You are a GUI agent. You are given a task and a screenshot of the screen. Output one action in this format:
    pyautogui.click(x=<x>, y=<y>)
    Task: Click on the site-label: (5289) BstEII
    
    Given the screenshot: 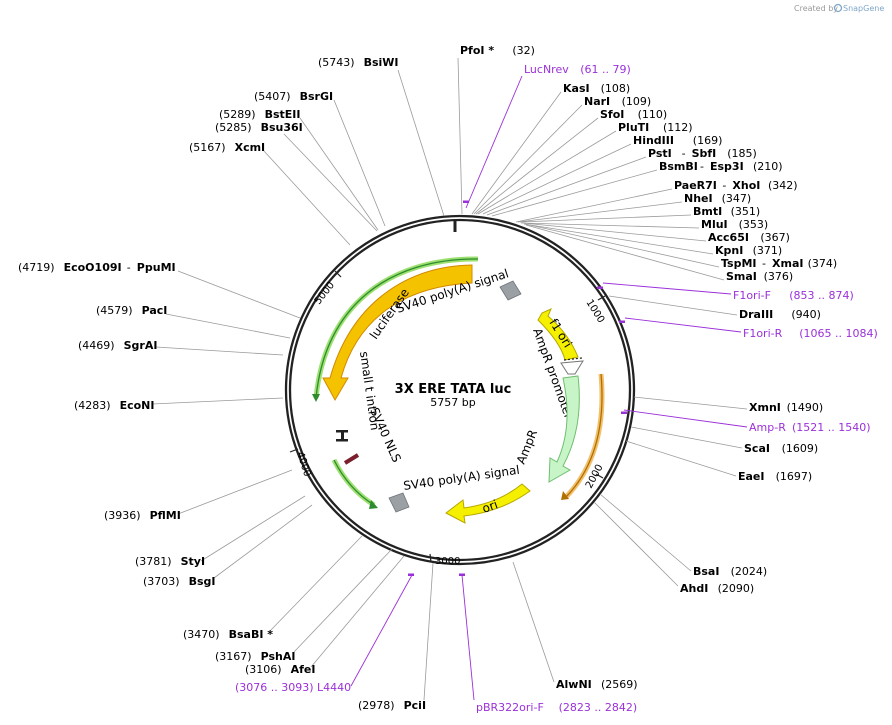 What is the action you would take?
    pyautogui.click(x=259, y=114)
    